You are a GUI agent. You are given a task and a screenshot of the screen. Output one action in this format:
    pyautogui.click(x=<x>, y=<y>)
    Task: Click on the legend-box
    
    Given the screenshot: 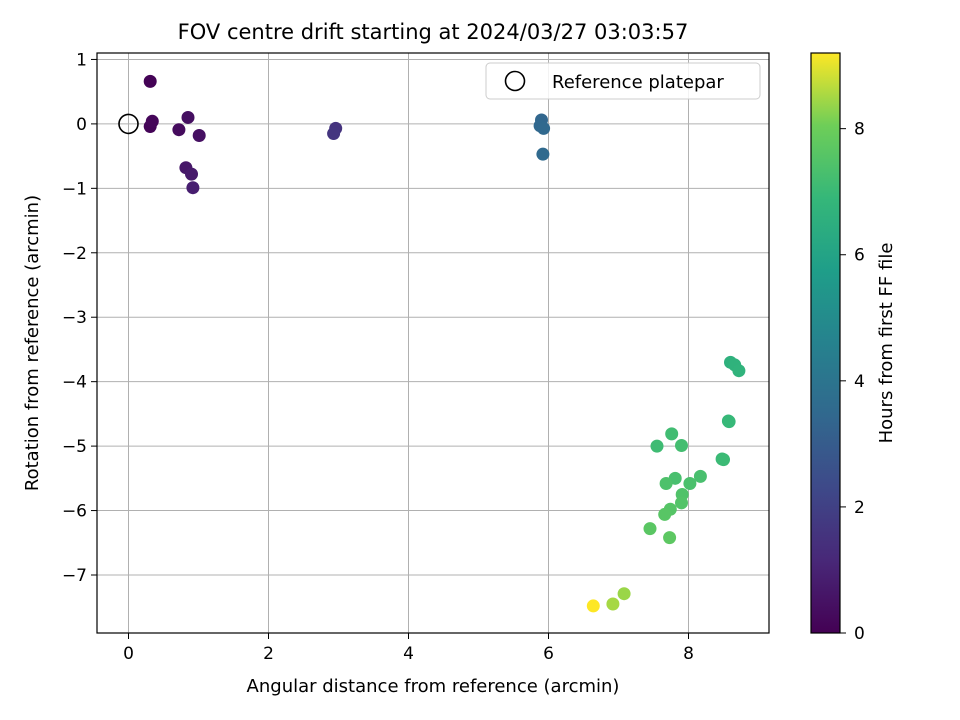 What is the action you would take?
    pyautogui.click(x=623, y=81)
    